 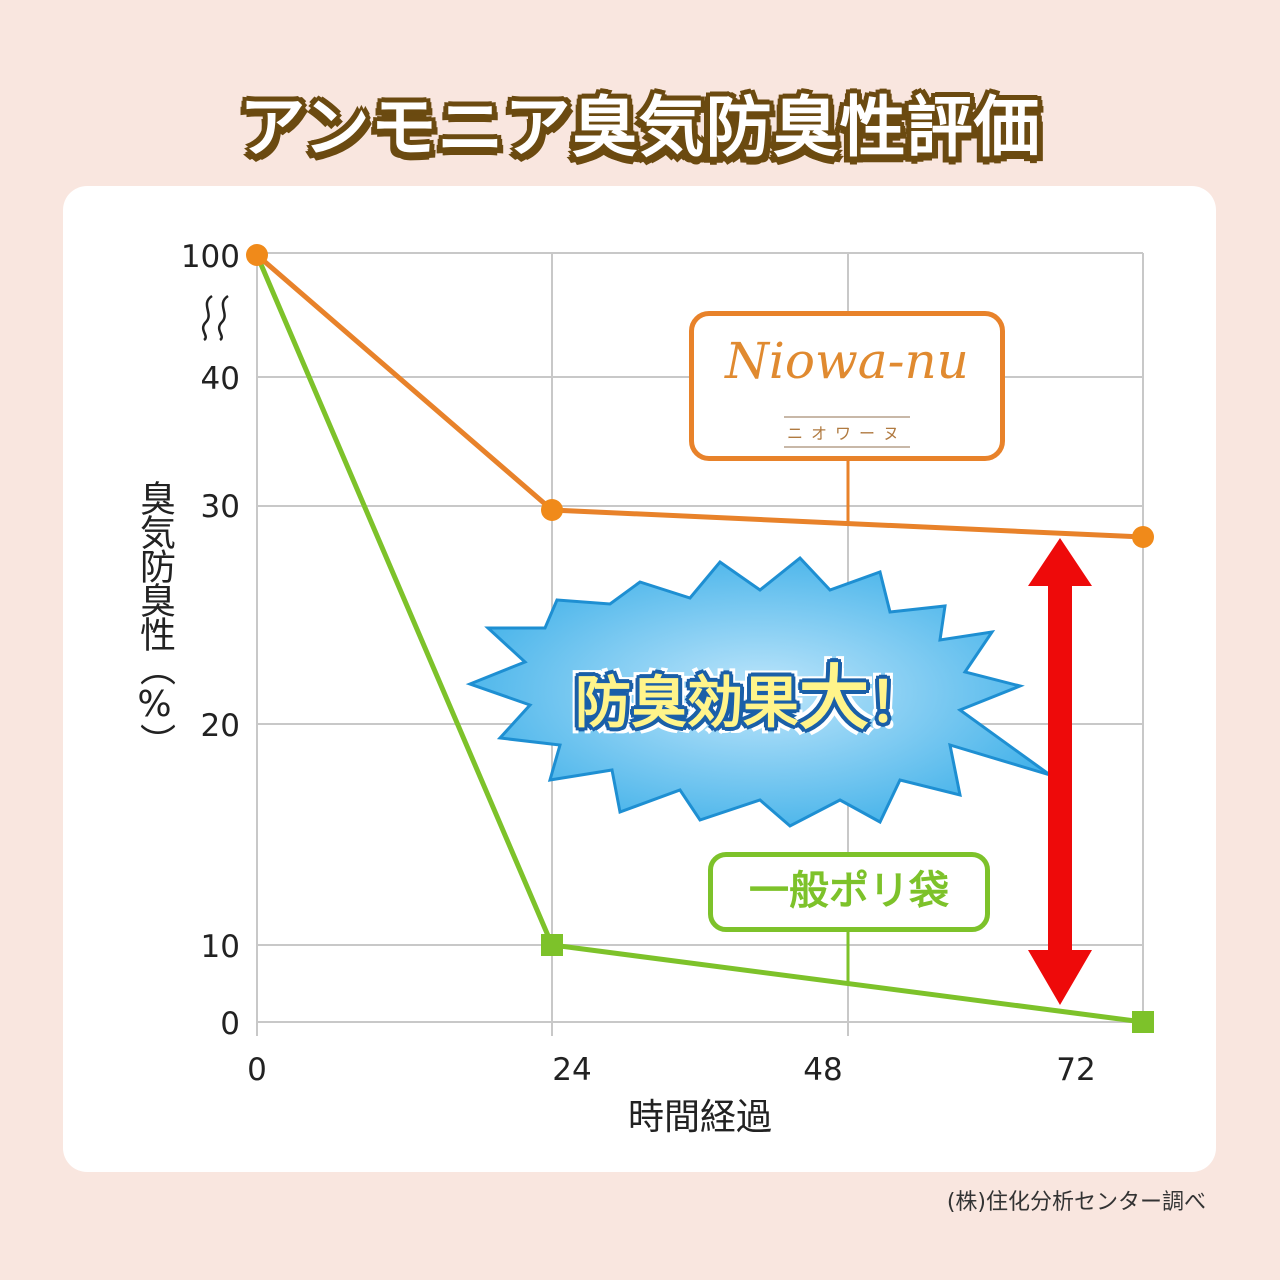 I want to click on y-tick-10: 10, so click(x=220, y=947).